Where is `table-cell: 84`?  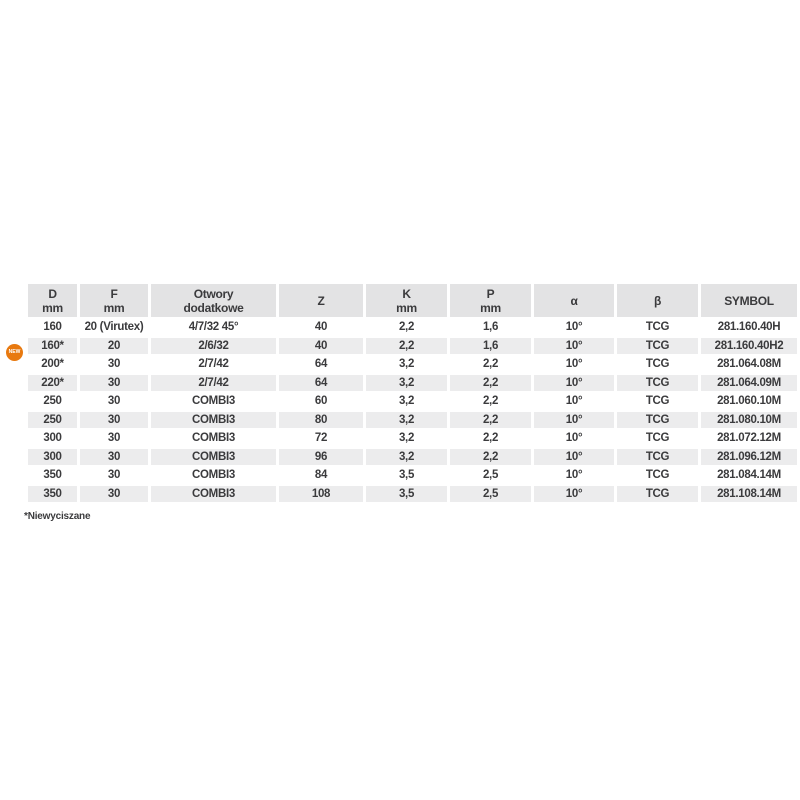
table-cell: 84 is located at coordinates (321, 475).